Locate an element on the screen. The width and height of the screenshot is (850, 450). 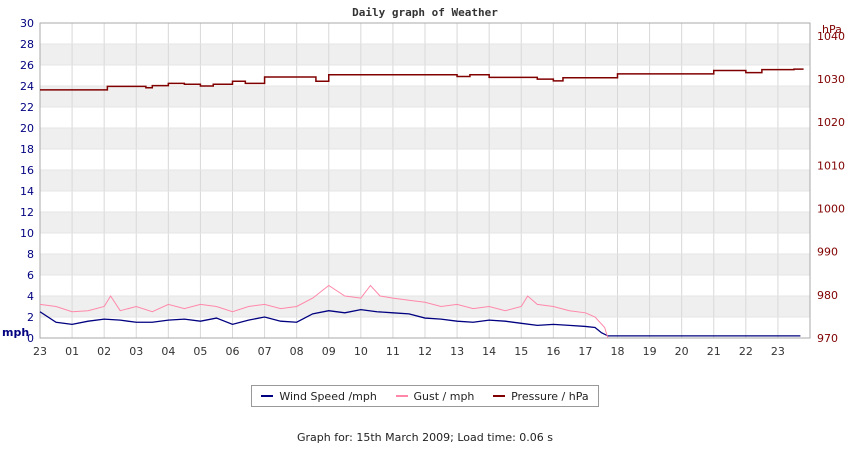
x-tick-label: 10 is located at coordinates (361, 351).